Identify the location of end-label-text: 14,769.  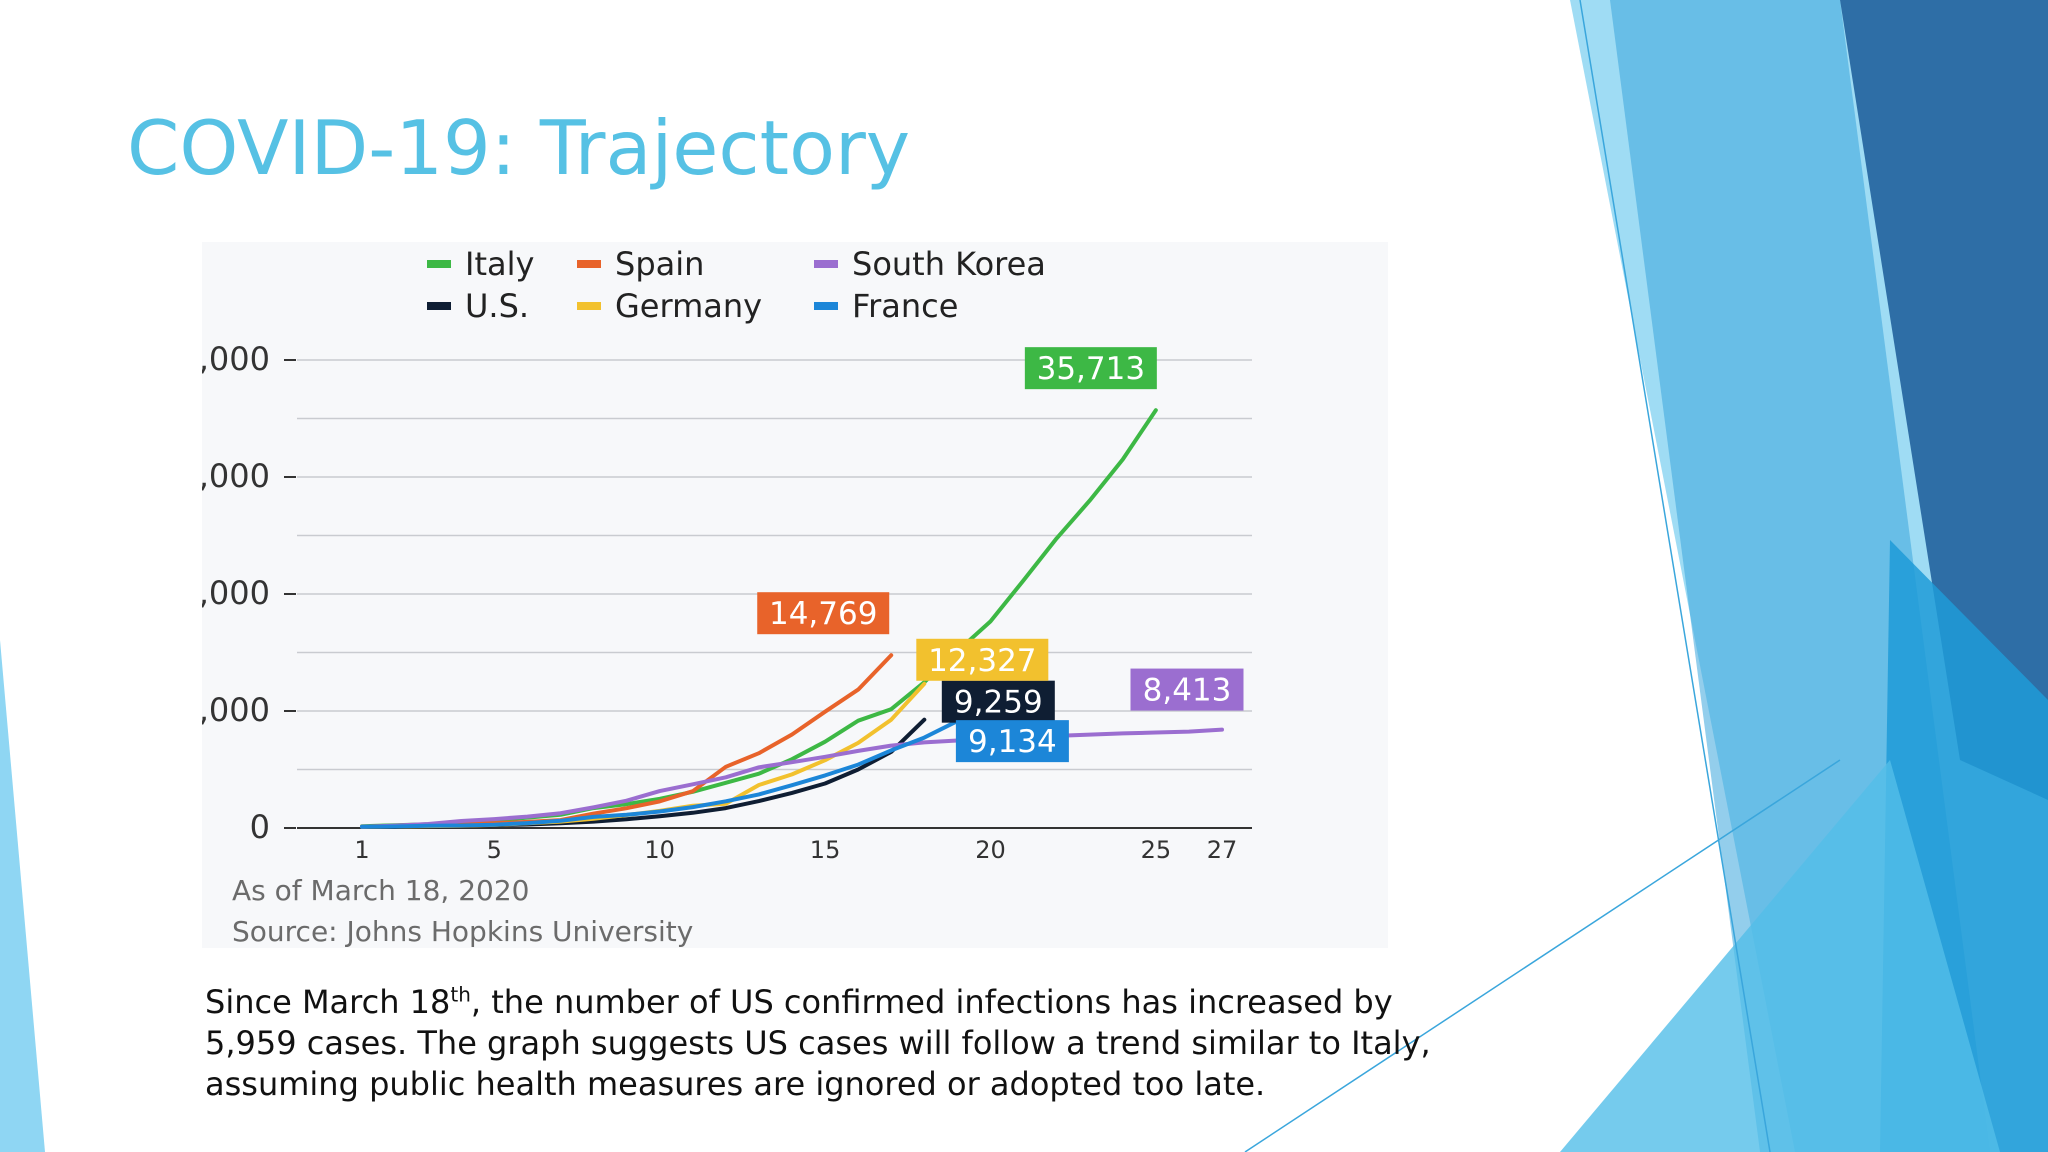
(823, 614).